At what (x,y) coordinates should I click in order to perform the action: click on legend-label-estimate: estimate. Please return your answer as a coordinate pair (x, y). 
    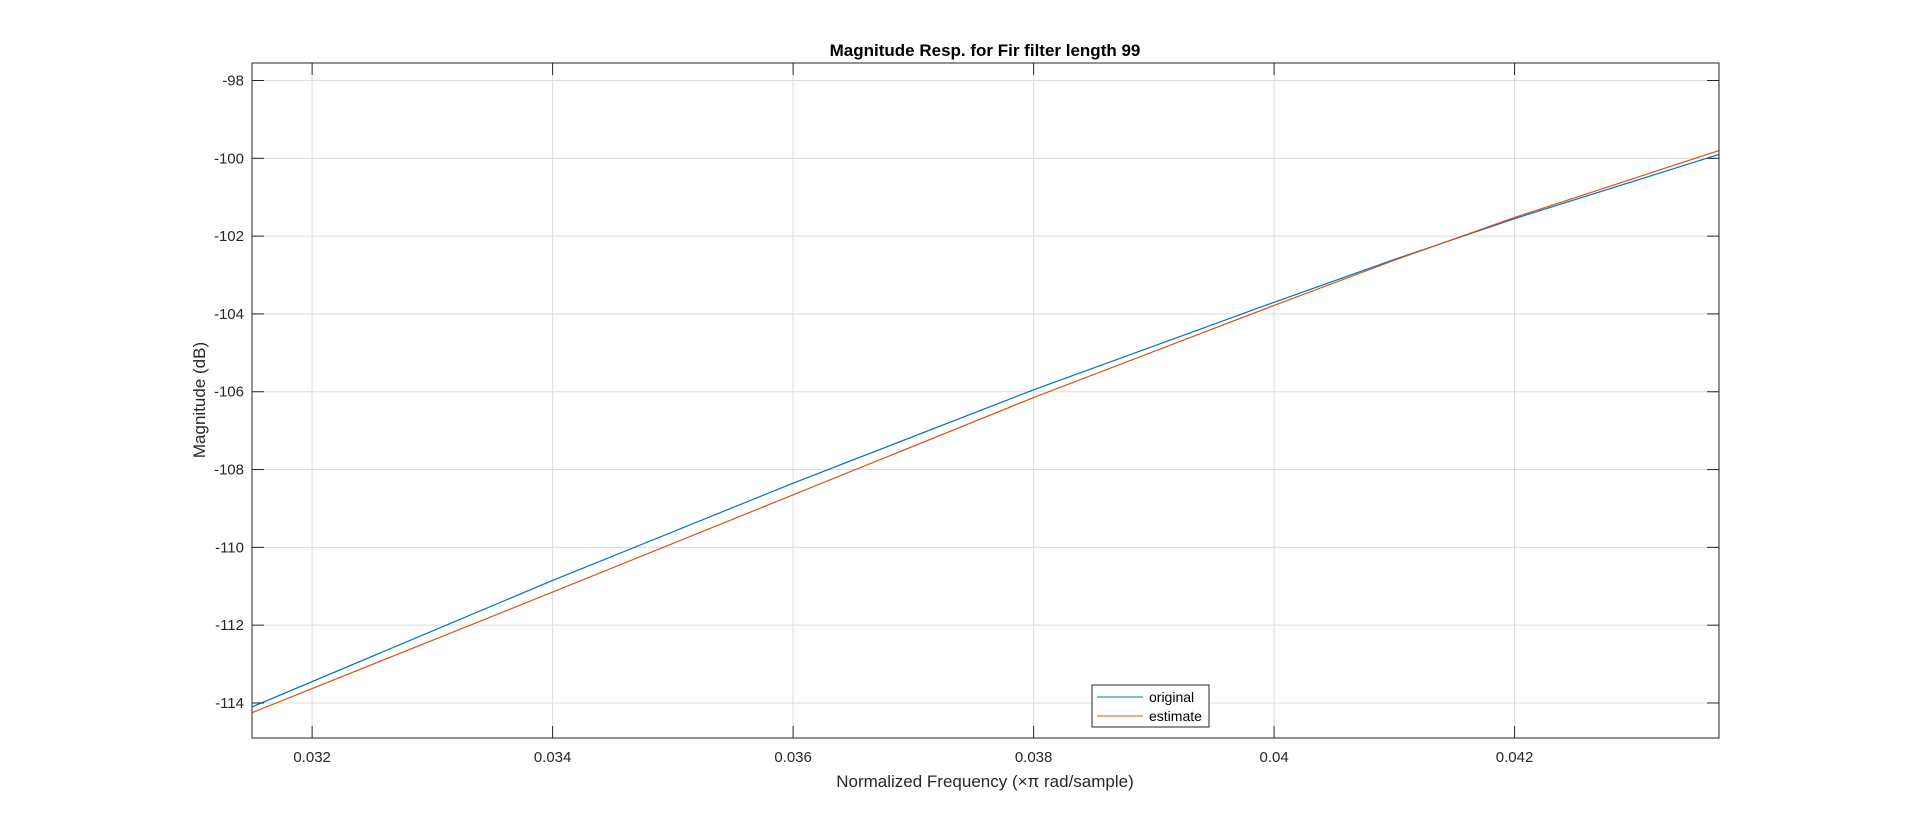
    Looking at the image, I should click on (1175, 716).